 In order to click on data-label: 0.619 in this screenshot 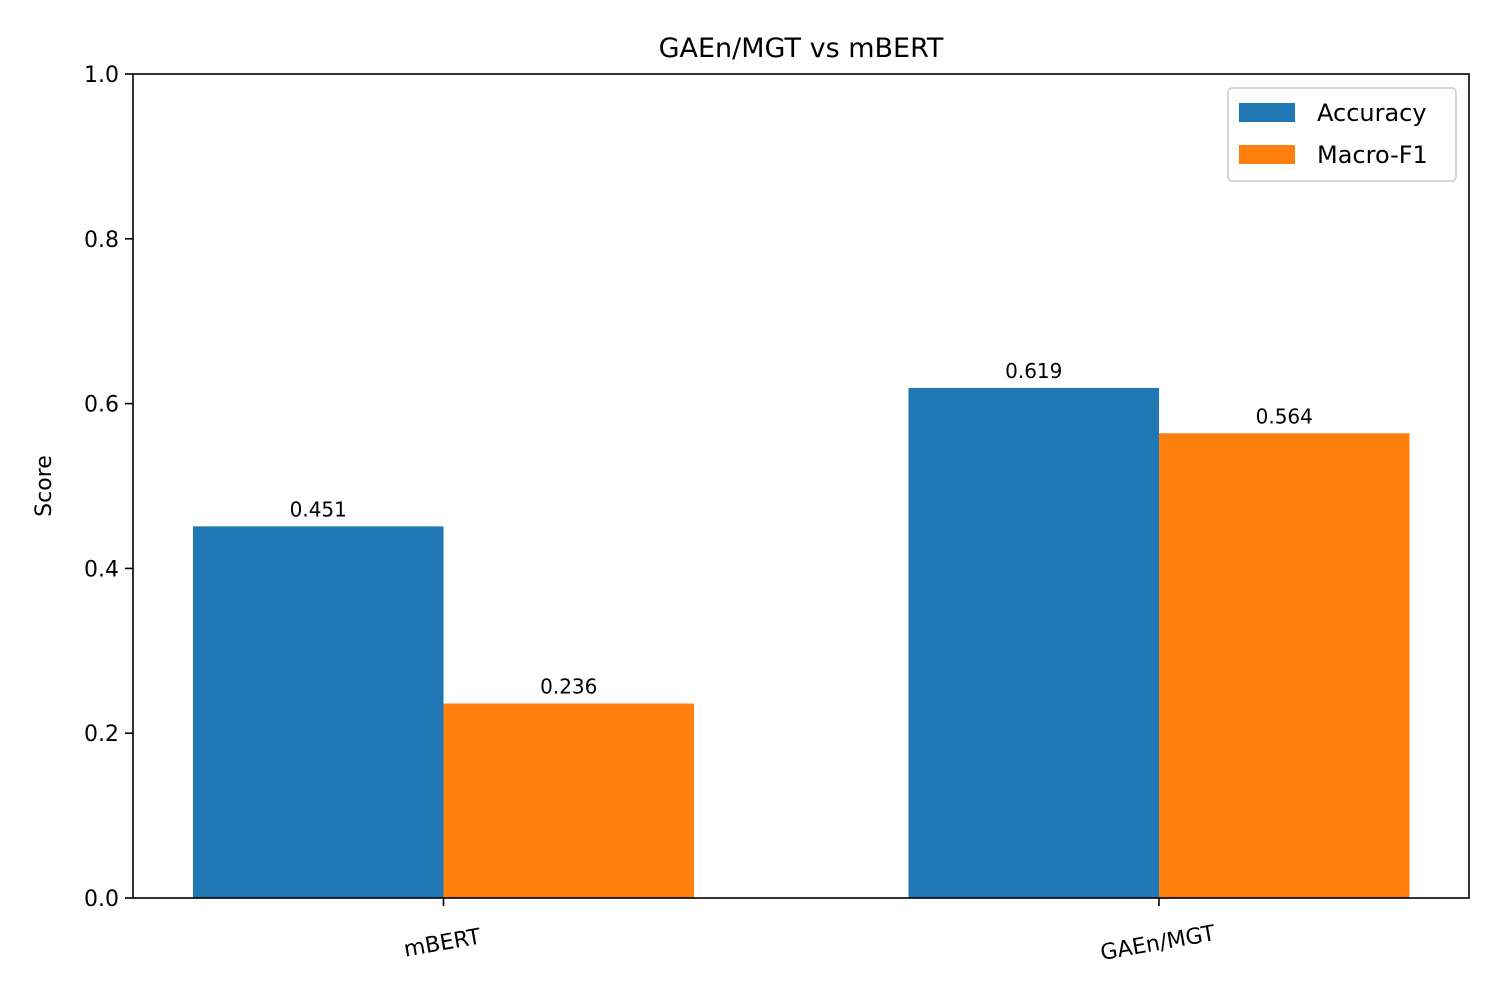, I will do `click(1033, 371)`.